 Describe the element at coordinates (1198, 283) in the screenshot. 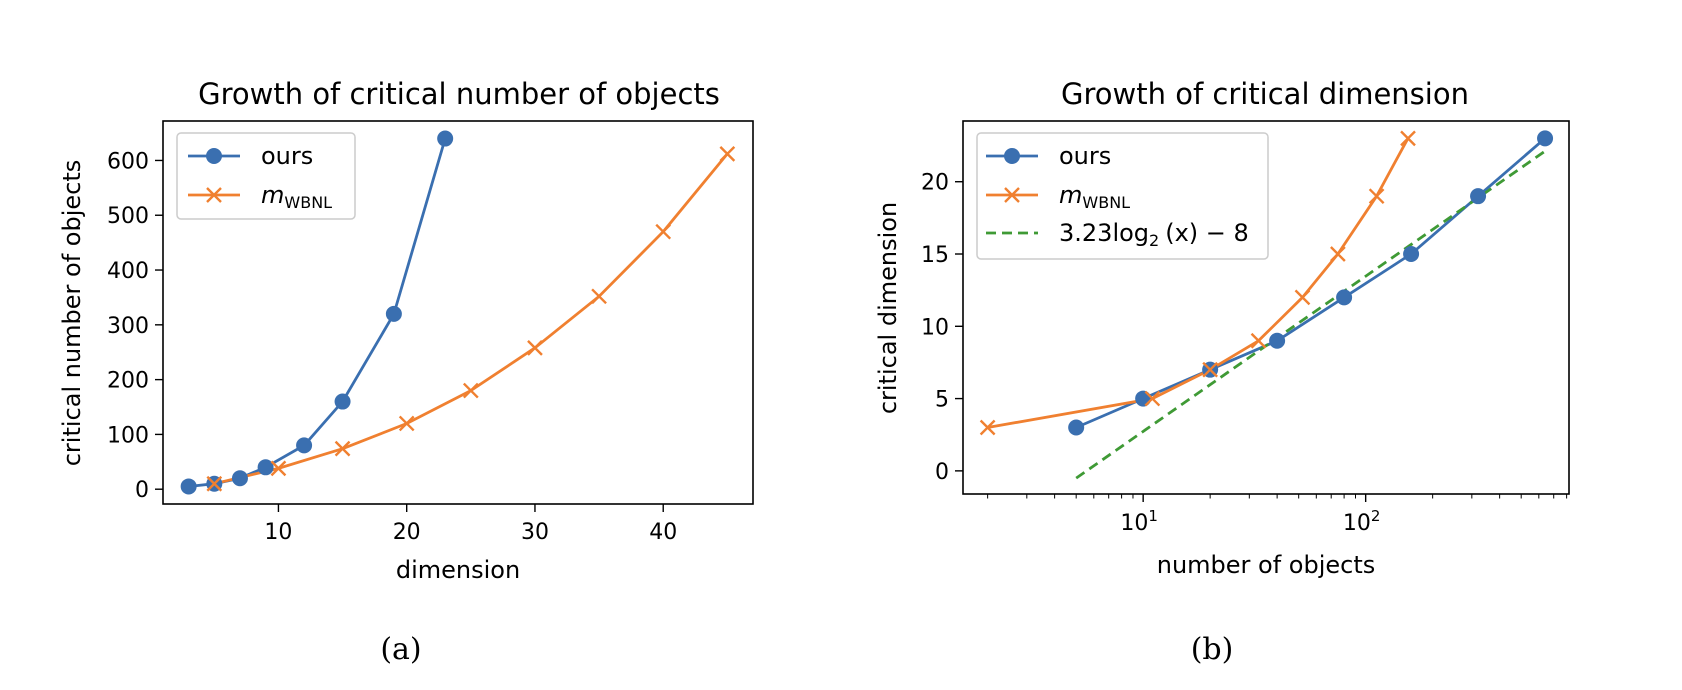

I see `series-line-m-wbnl` at that location.